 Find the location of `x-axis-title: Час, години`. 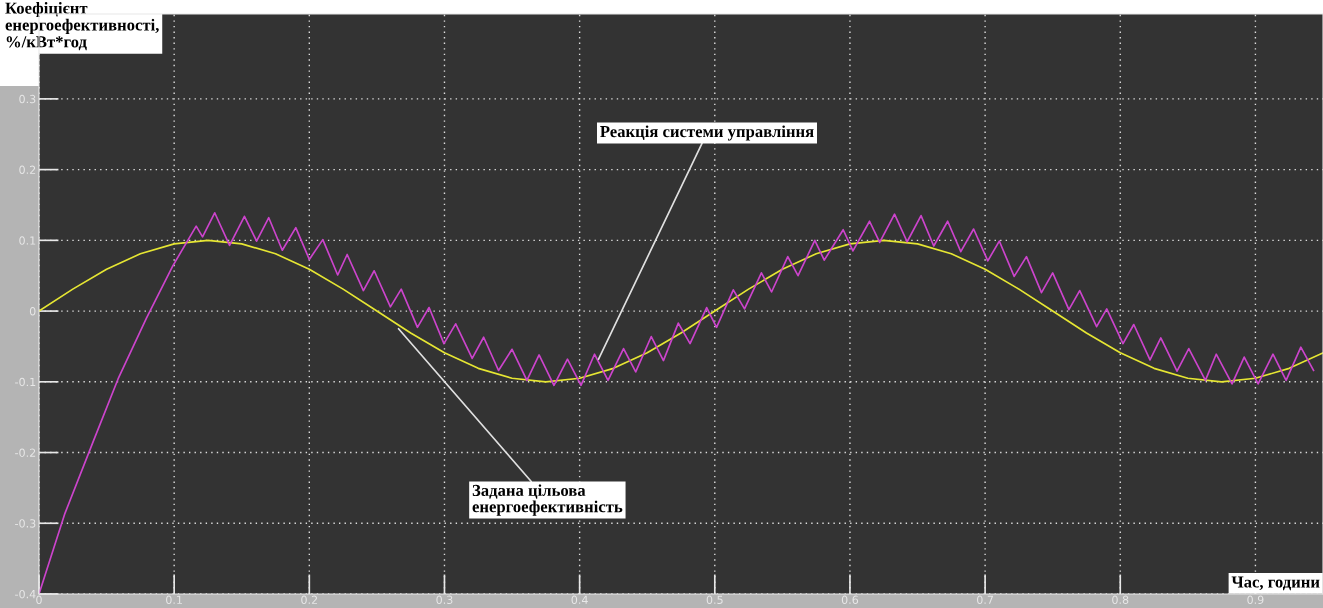

x-axis-title: Час, години is located at coordinates (1275, 583).